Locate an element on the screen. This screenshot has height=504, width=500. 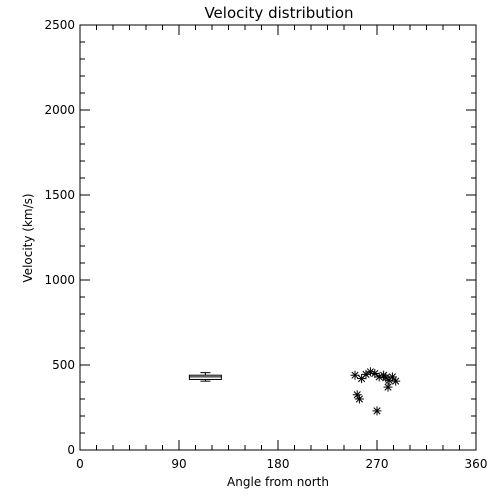
y-tick-label: 2500 is located at coordinates (59, 25).